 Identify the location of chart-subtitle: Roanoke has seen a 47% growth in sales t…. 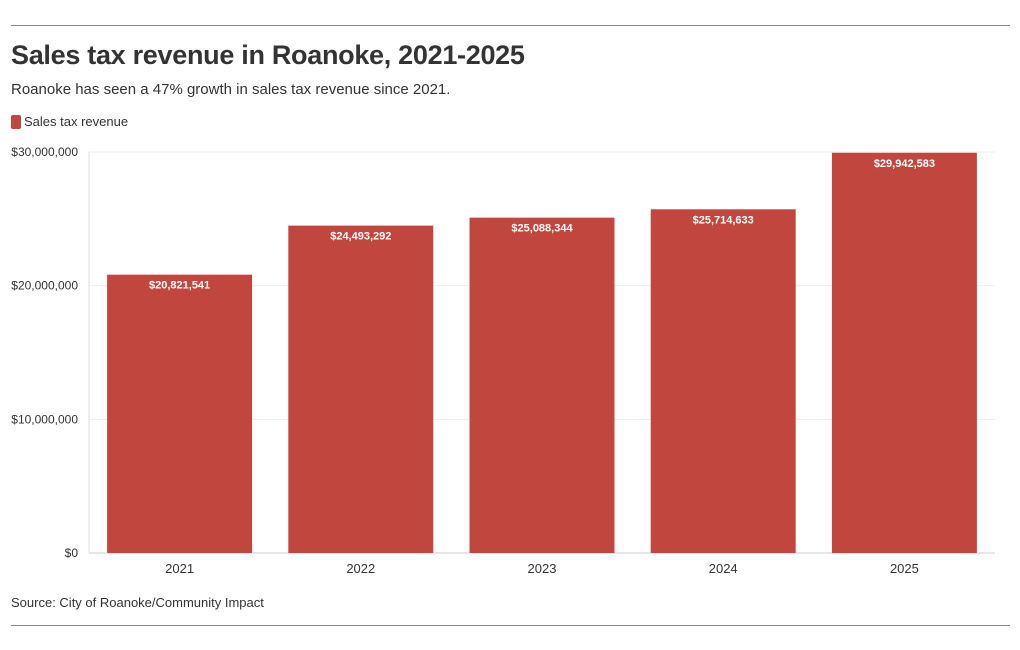
(231, 89).